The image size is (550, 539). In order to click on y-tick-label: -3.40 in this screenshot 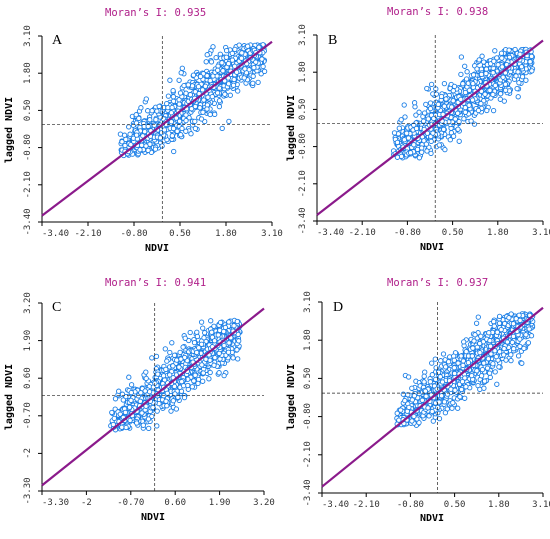, I will do `click(308, 492)`.